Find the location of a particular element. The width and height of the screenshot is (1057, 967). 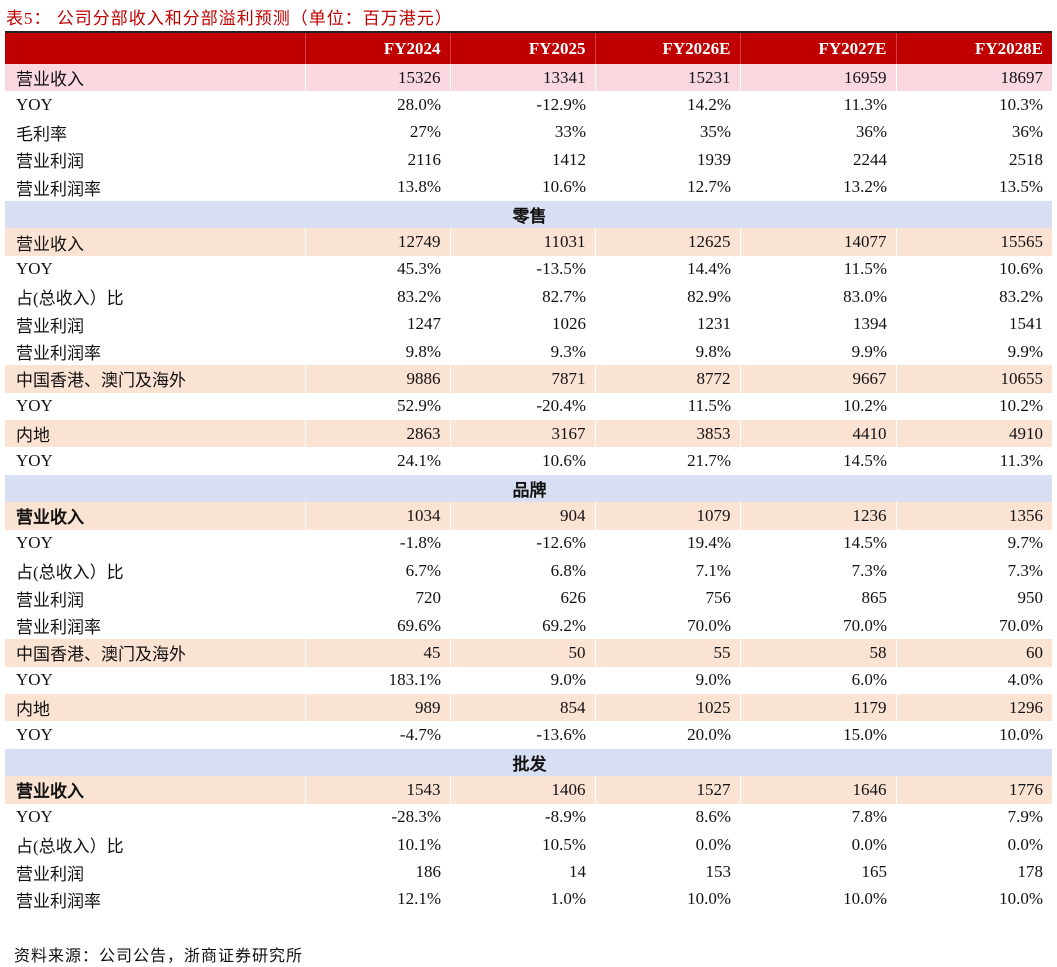

value-cell: 20.0% is located at coordinates (709, 735).